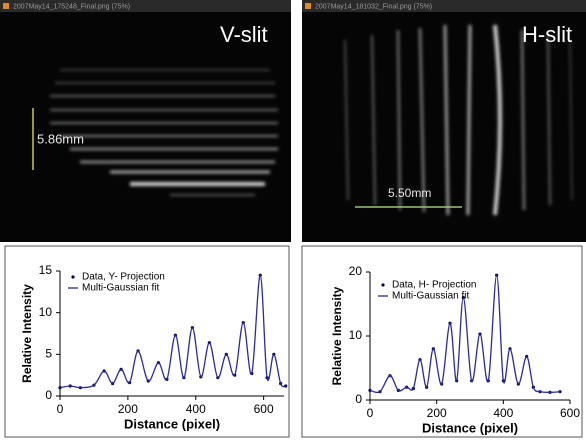 This screenshot has height=445, width=586. Describe the element at coordinates (356, 271) in the screenshot. I see `y-tick-label: 20` at that location.